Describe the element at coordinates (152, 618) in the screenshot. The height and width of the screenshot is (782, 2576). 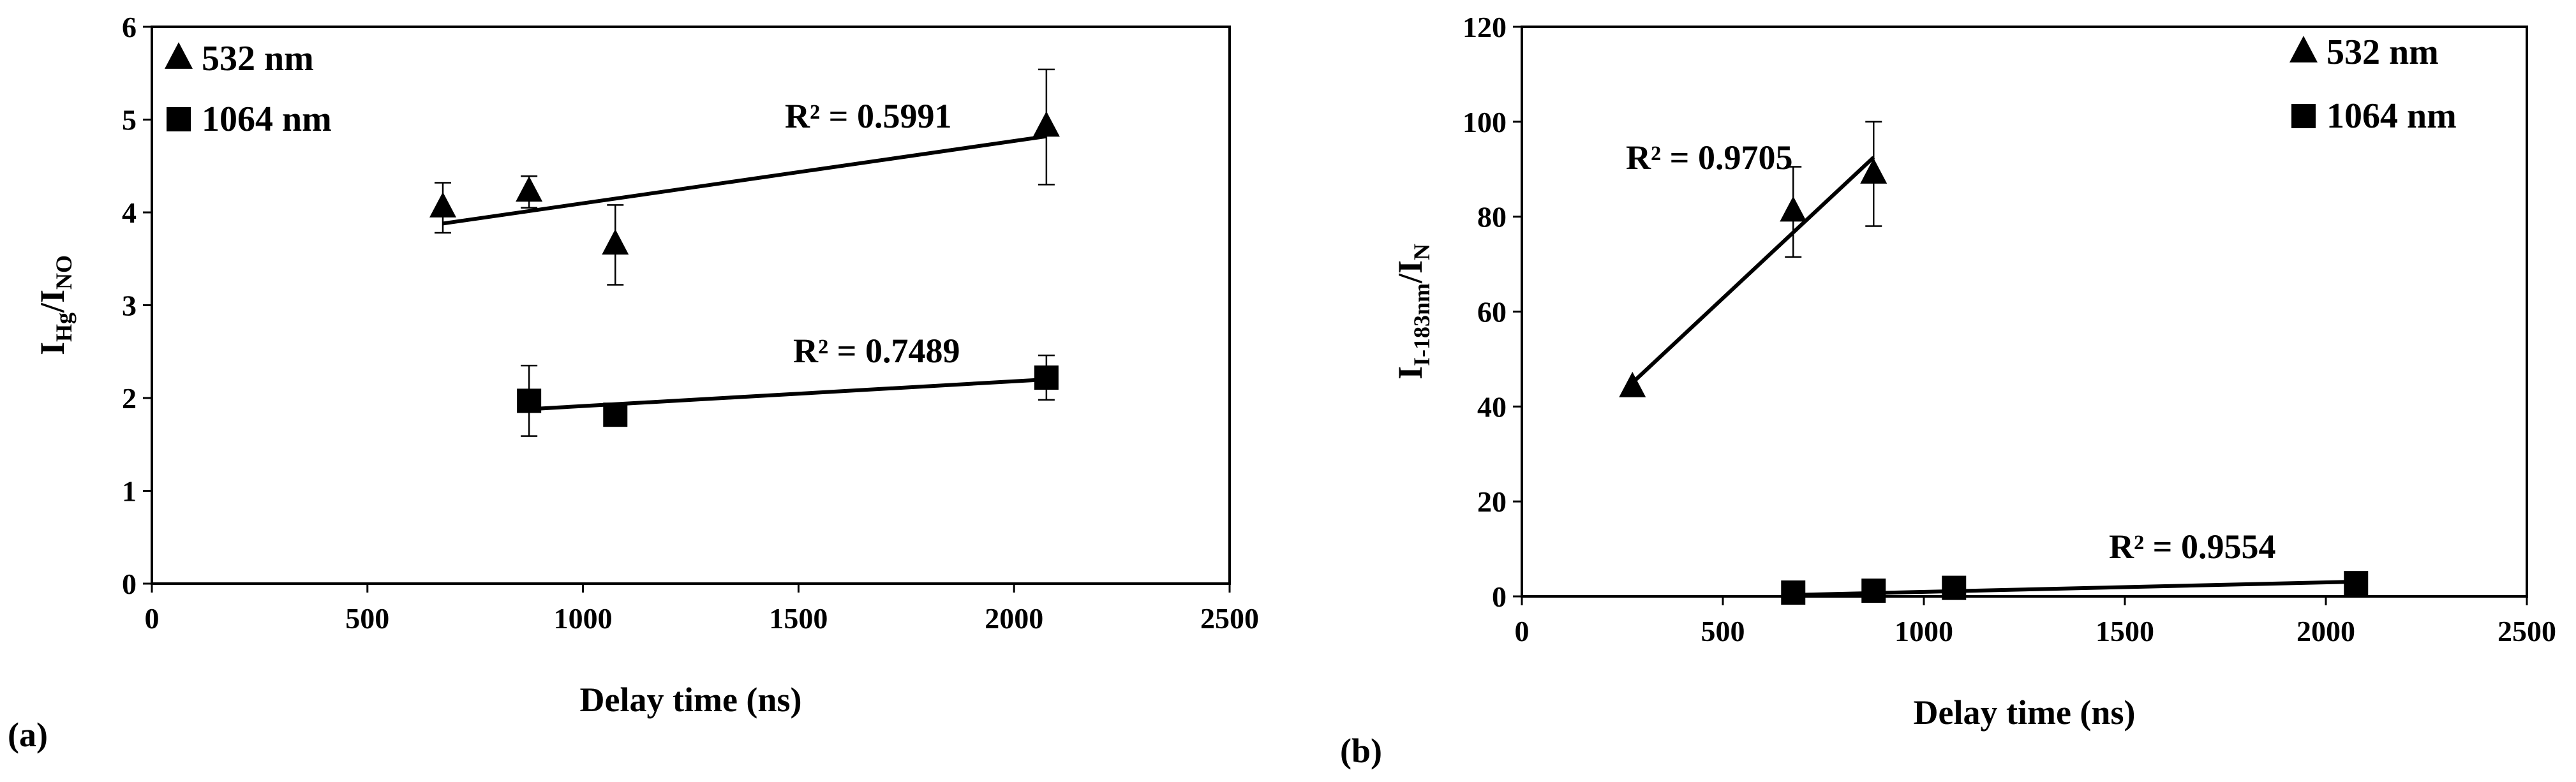
I see `panel-a-x-tick-label: 0` at that location.